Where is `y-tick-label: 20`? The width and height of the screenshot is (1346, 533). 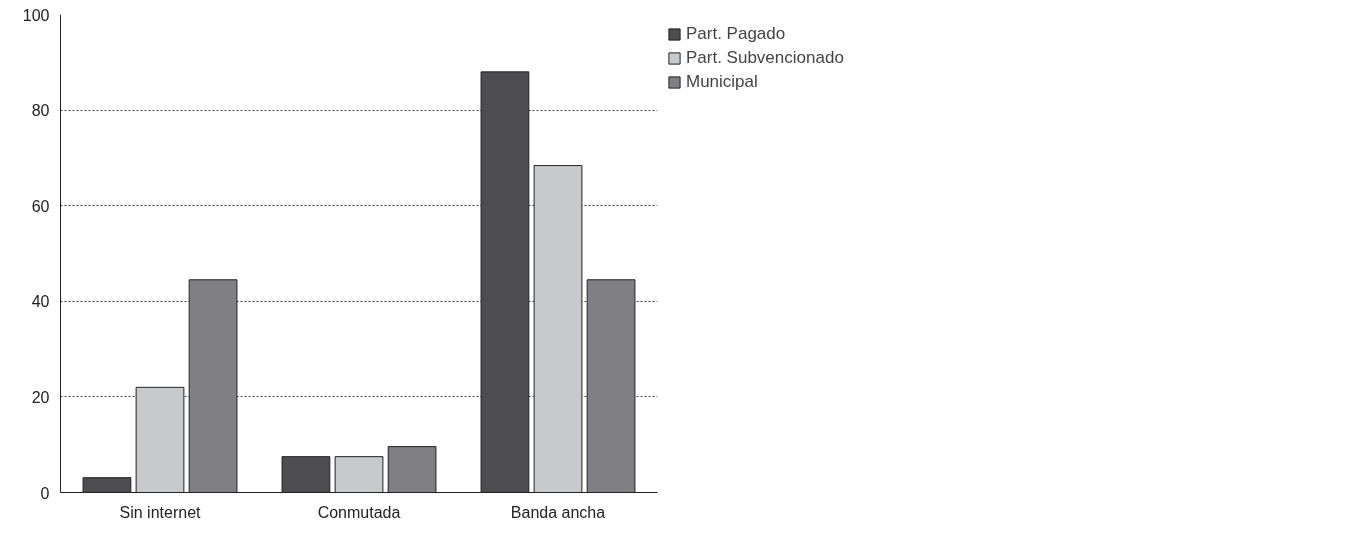
y-tick-label: 20 is located at coordinates (40, 397).